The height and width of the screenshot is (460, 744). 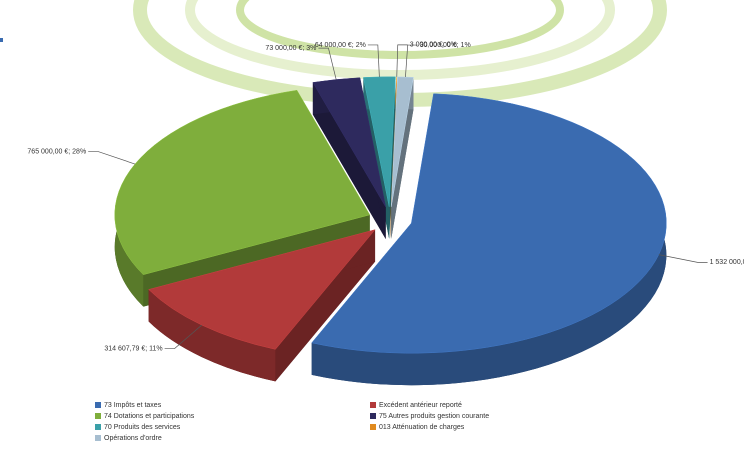 What do you see at coordinates (433, 45) in the screenshot?
I see `data-label: 3 000,00 €; 0%` at bounding box center [433, 45].